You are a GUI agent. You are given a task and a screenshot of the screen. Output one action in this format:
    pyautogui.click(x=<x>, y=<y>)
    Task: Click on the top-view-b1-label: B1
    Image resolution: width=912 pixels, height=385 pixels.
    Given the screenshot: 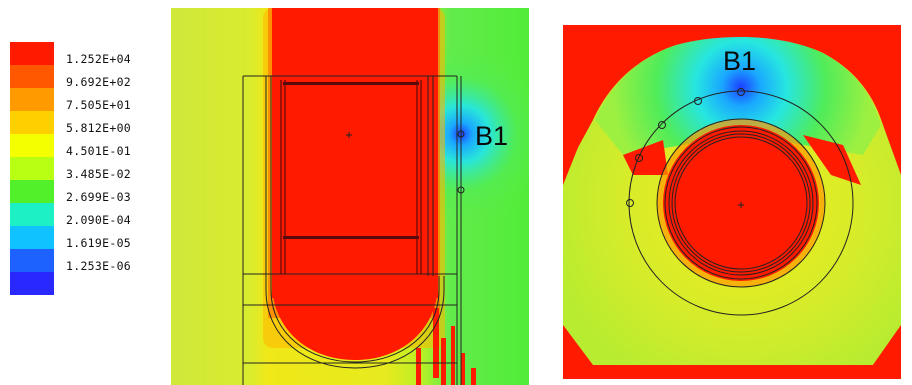 What is the action you would take?
    pyautogui.click(x=739, y=61)
    